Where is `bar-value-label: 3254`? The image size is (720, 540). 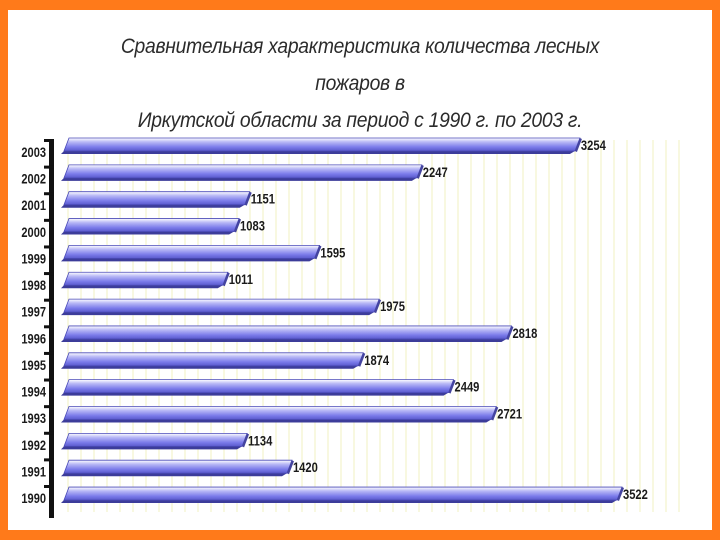 bar-value-label: 3254 is located at coordinates (593, 145).